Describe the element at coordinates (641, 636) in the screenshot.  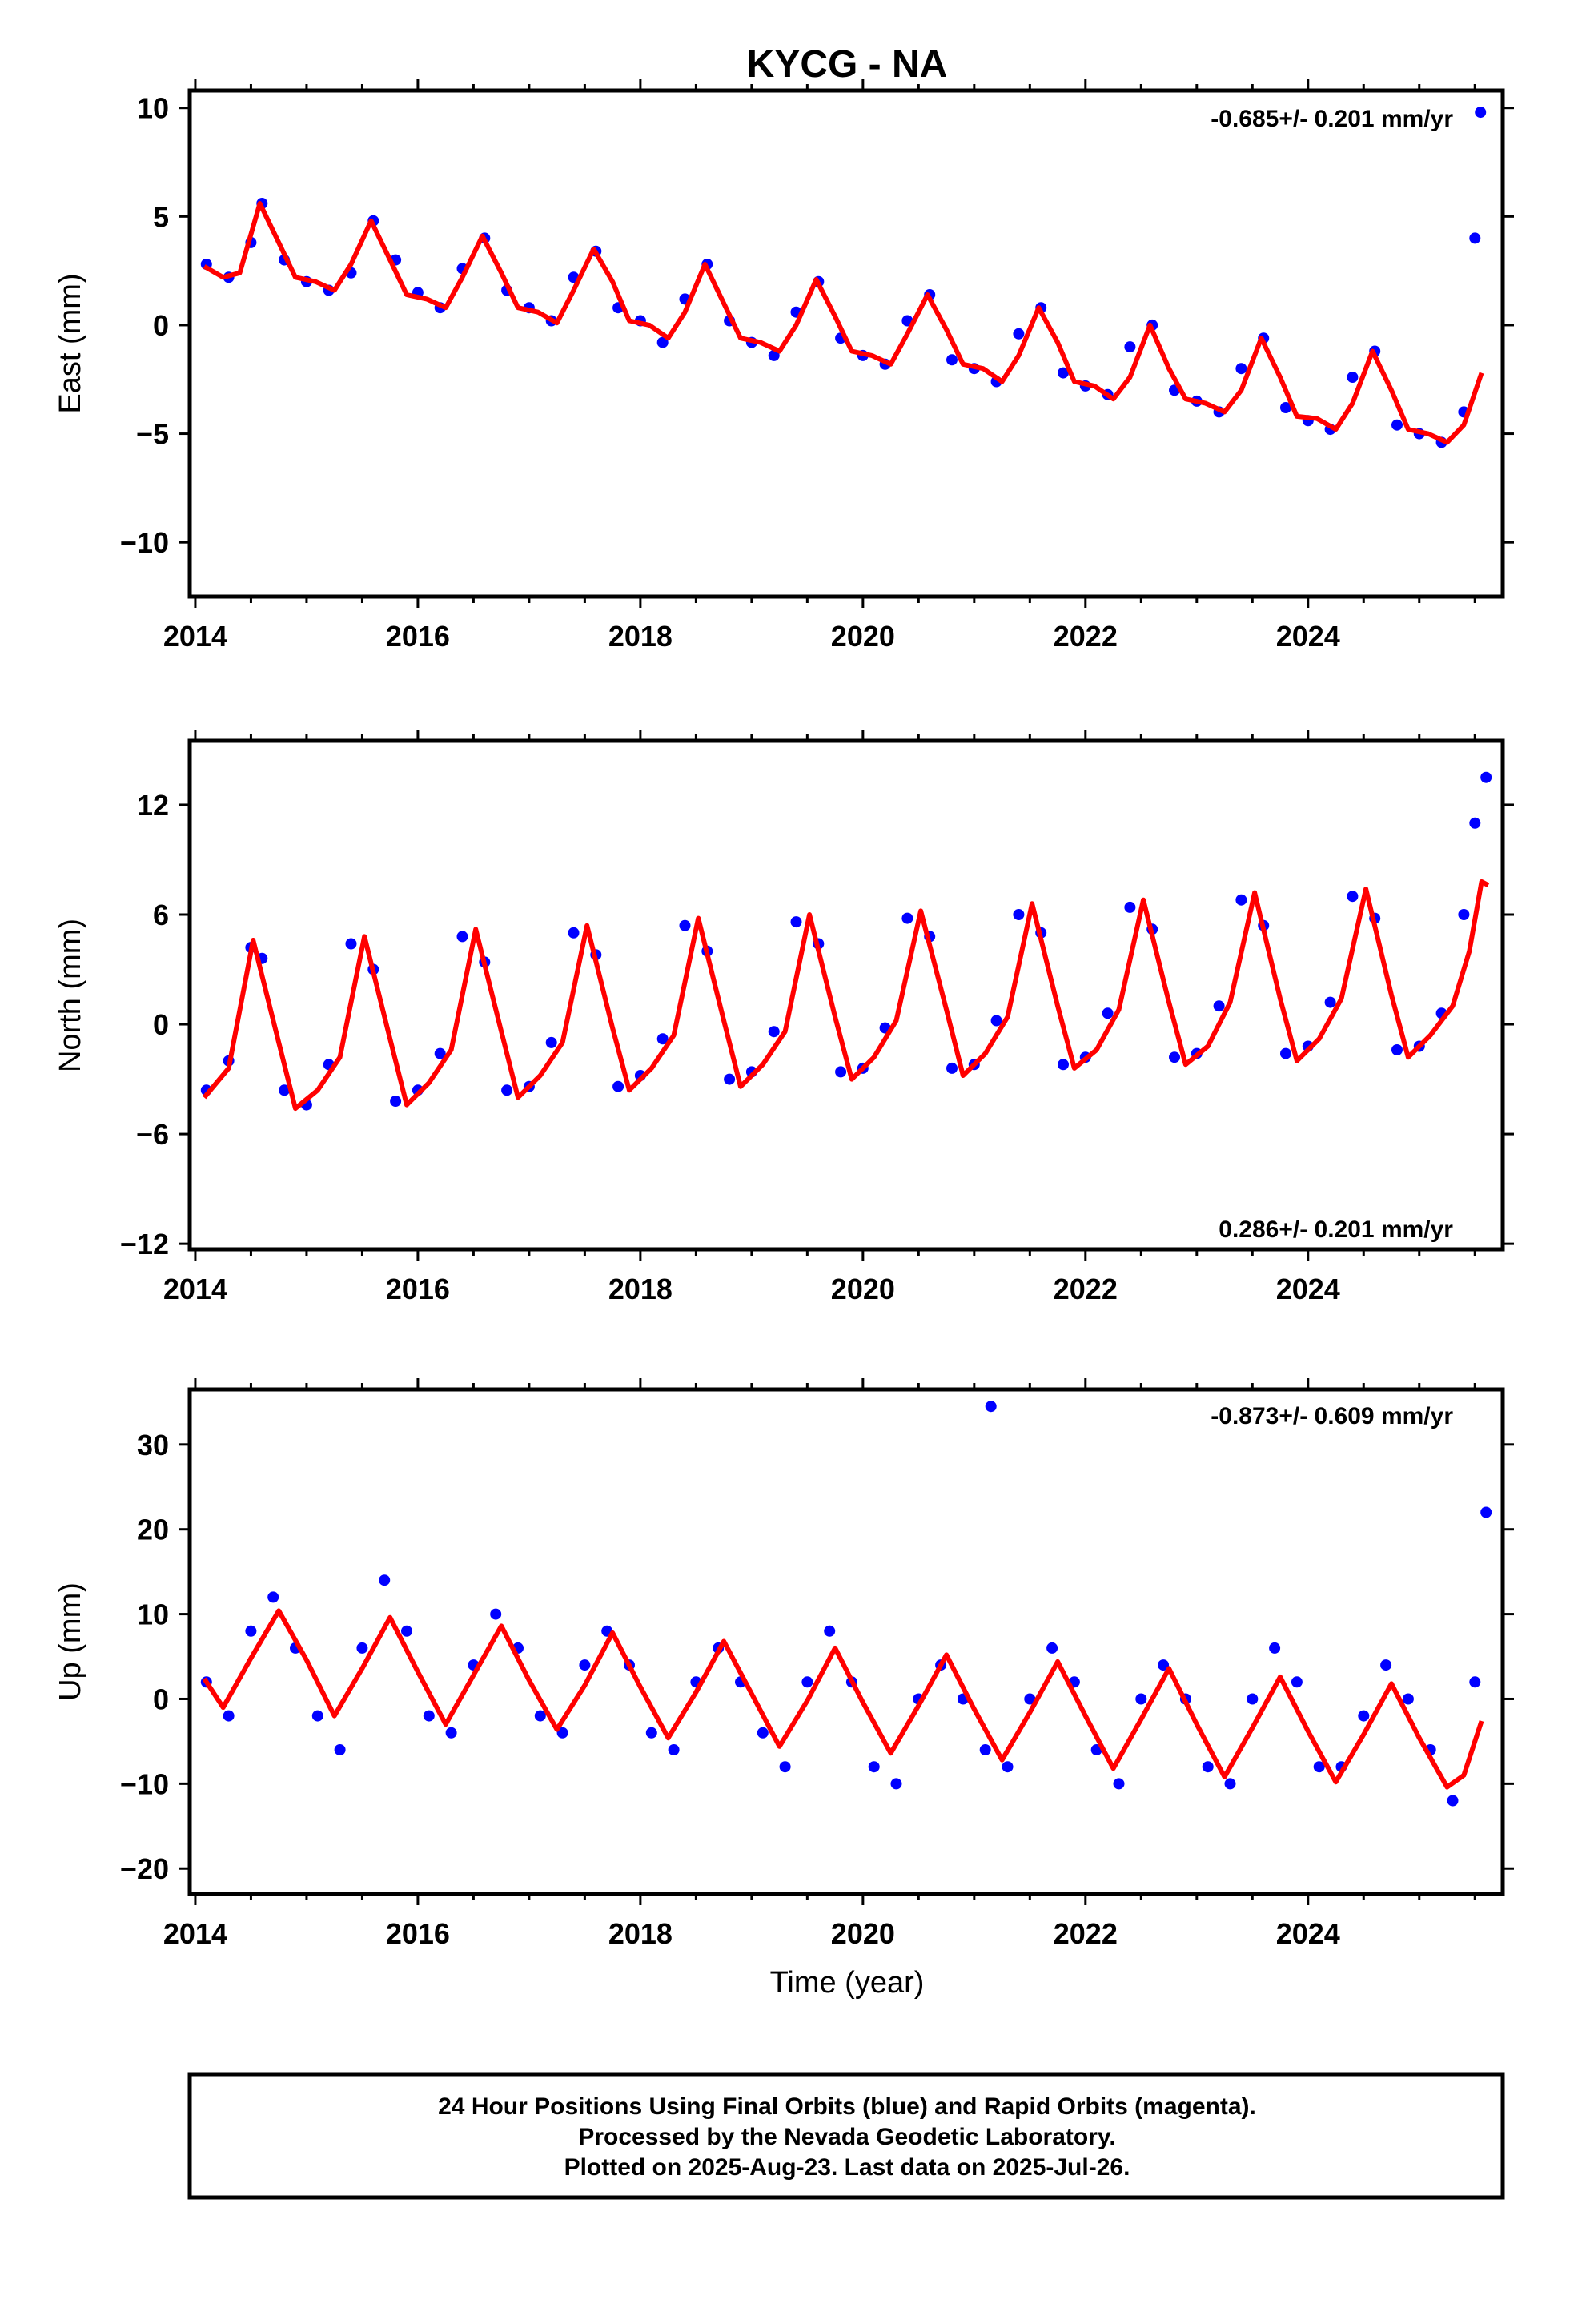
I see `east-x-tick-label: 2018` at that location.